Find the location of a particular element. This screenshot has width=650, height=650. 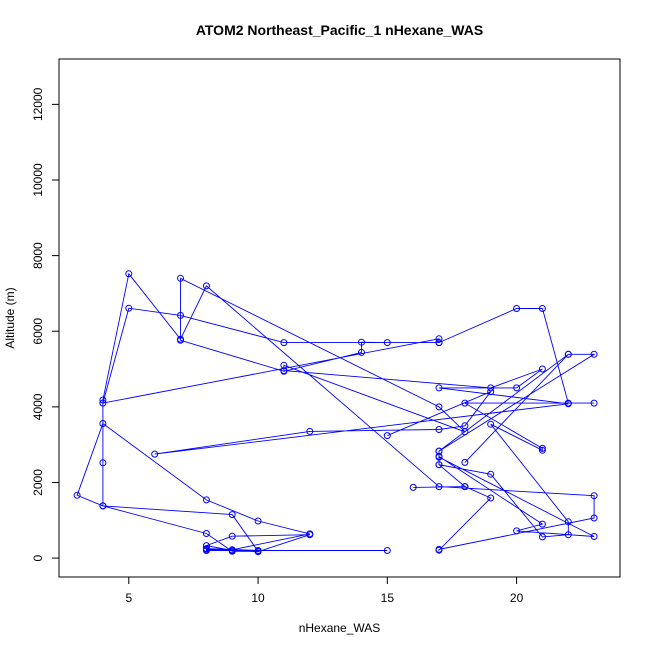

x-tick-label: 5 is located at coordinates (128, 598).